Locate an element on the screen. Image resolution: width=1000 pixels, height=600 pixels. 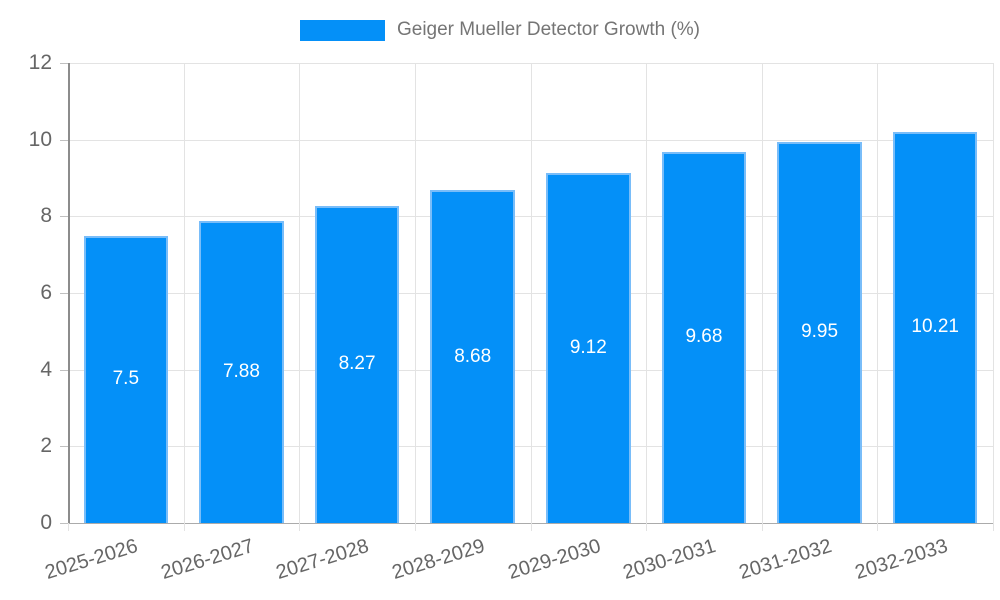
x-tick-label: 2026-2027 is located at coordinates (207, 559).